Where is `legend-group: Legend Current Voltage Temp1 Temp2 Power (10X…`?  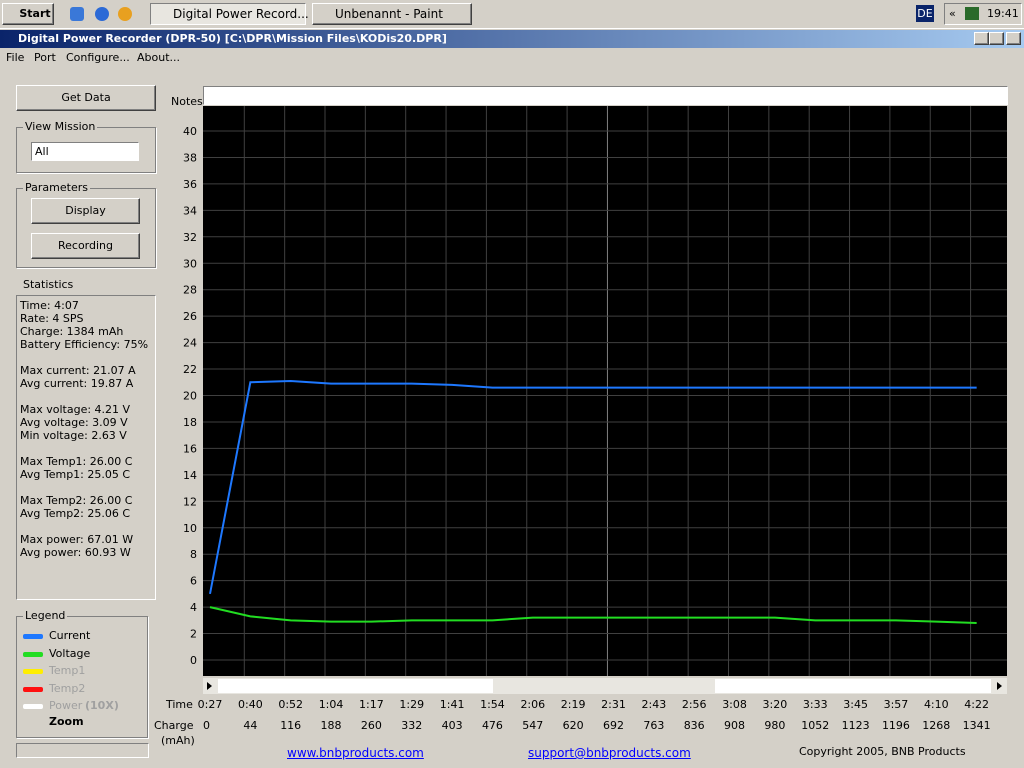 legend-group: Legend Current Voltage Temp1 Temp2 Power (10X… is located at coordinates (82, 673).